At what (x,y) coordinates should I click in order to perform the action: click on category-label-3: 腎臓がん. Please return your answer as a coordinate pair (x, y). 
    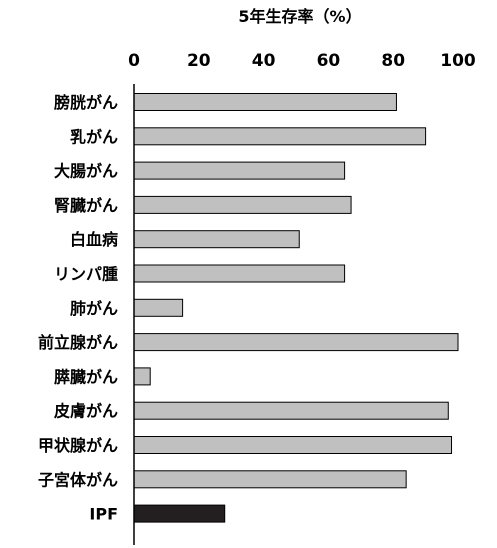
    Looking at the image, I should click on (86, 205).